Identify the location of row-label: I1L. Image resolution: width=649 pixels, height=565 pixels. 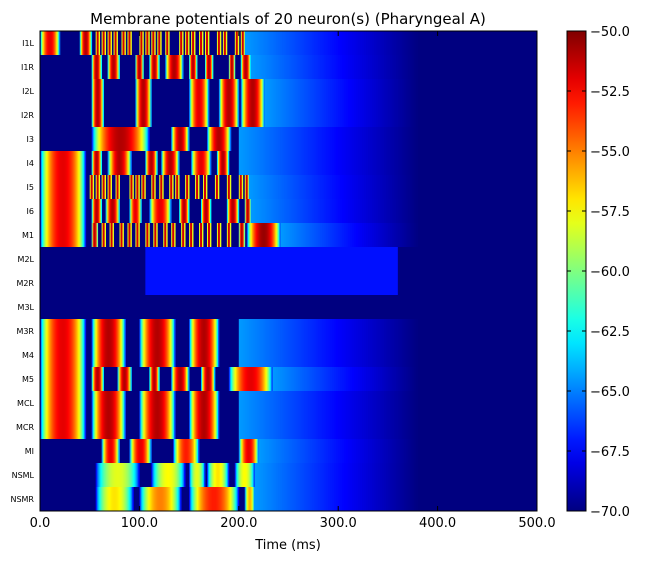
(28, 43).